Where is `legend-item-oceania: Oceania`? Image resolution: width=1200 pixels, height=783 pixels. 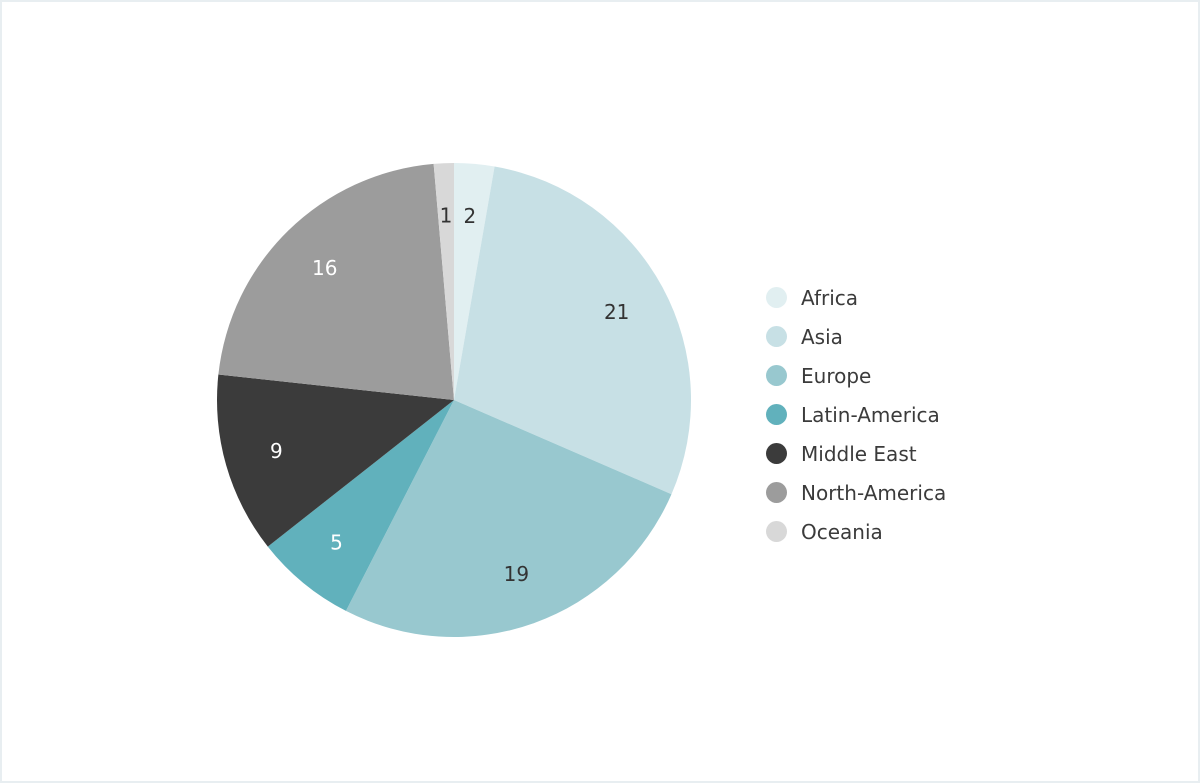 legend-item-oceania: Oceania is located at coordinates (856, 531).